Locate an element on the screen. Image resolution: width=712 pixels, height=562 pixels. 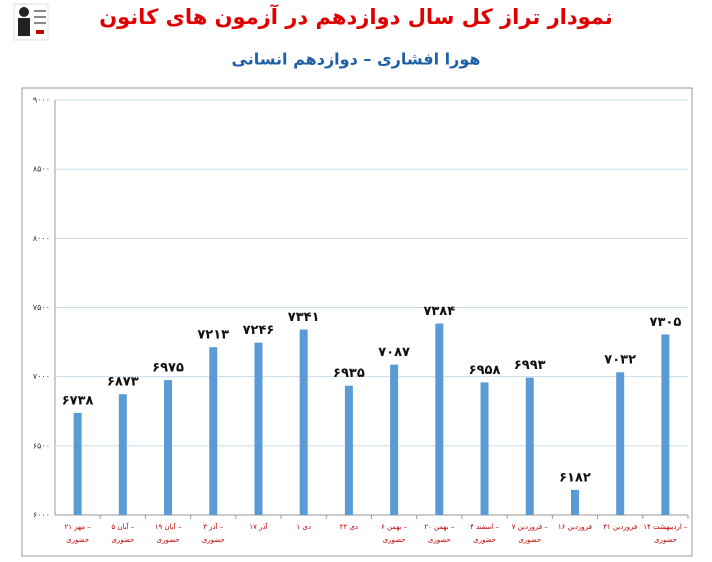
x-tick-label: ۶ بهمن – is located at coordinates (394, 527).